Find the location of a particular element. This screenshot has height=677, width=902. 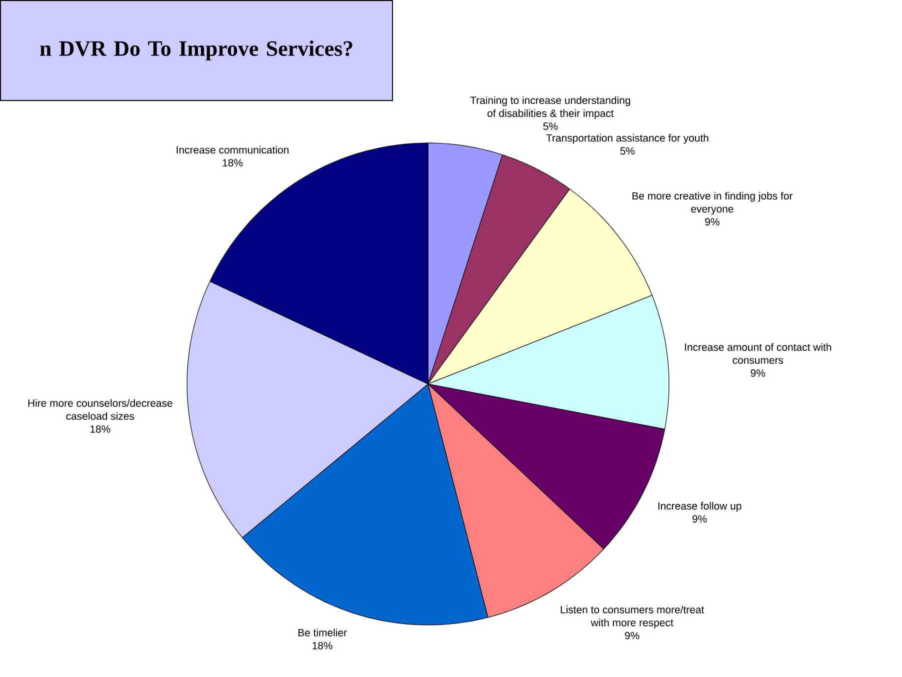

slice-label: Transportation assistance for youth is located at coordinates (627, 139).